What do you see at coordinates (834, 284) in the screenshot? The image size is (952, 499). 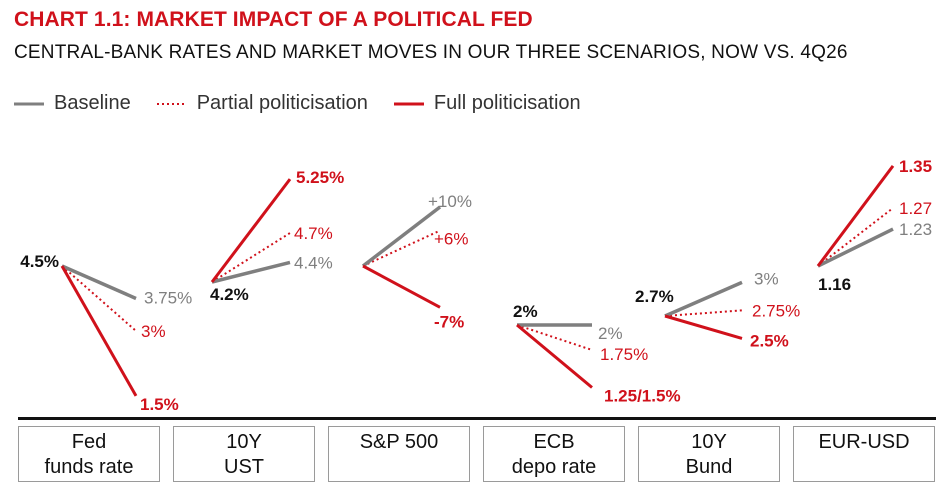 I see `label-now-panel-5: 1.16` at bounding box center [834, 284].